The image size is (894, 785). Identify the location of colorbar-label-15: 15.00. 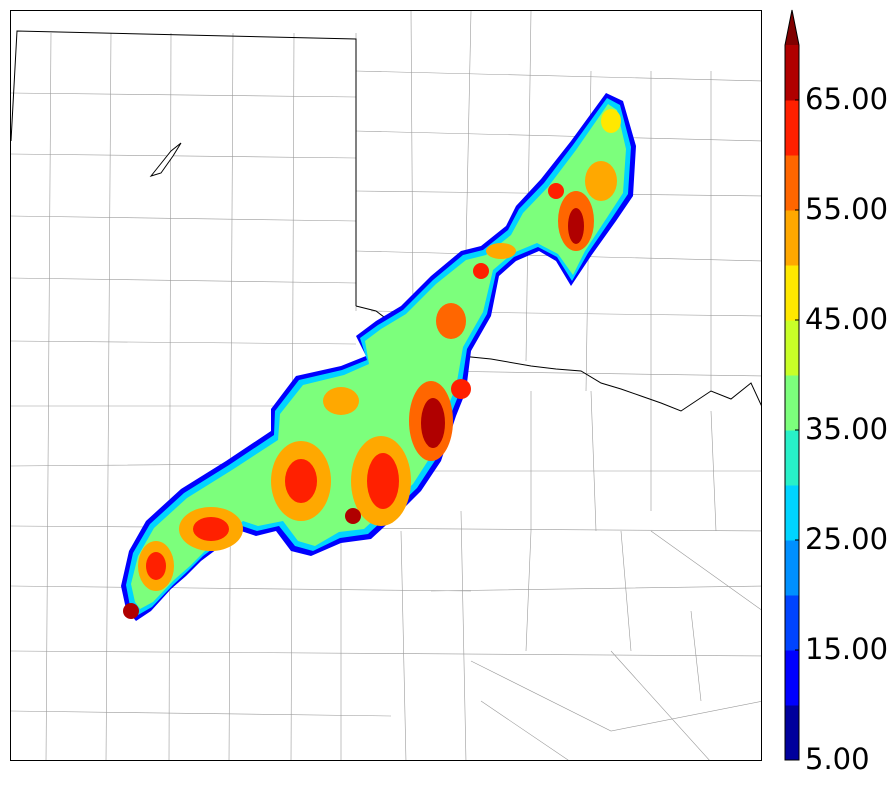
(847, 649).